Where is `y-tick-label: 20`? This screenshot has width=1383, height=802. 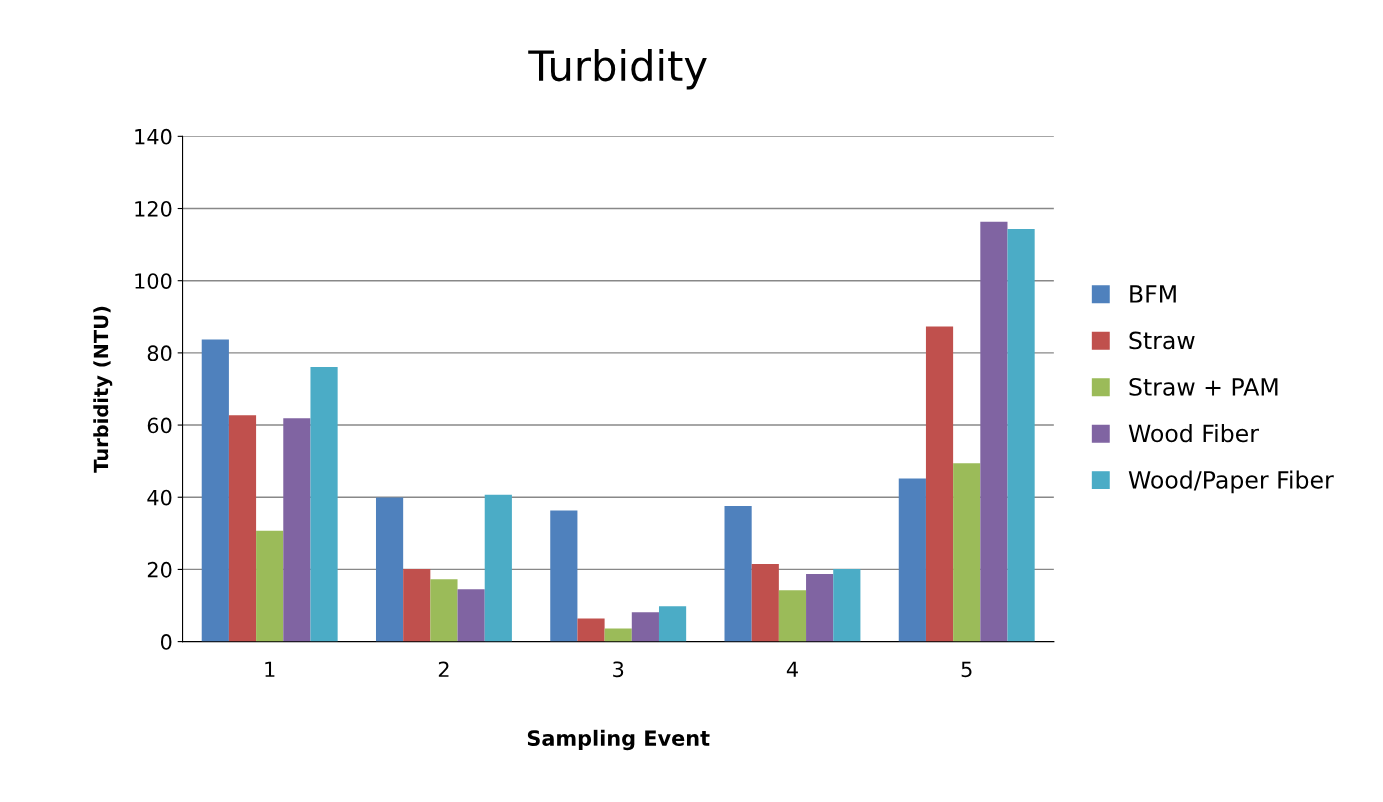
y-tick-label: 20 is located at coordinates (159, 569).